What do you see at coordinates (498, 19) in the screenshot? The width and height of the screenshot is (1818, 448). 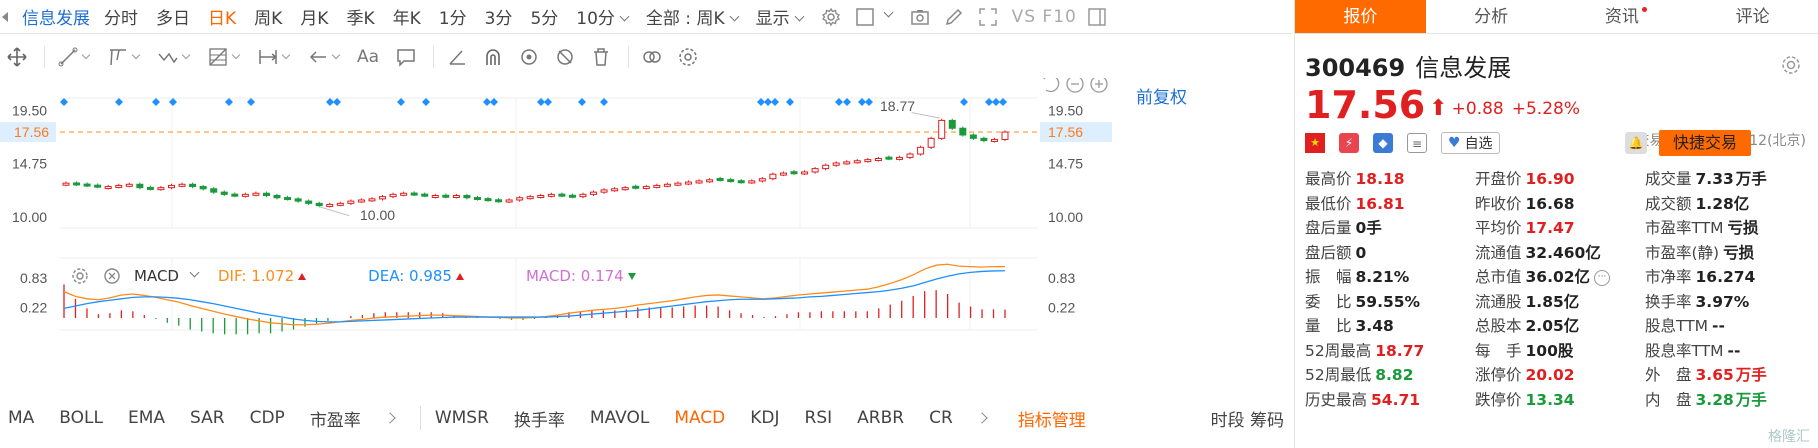 I see `tab-3min: 3分` at bounding box center [498, 19].